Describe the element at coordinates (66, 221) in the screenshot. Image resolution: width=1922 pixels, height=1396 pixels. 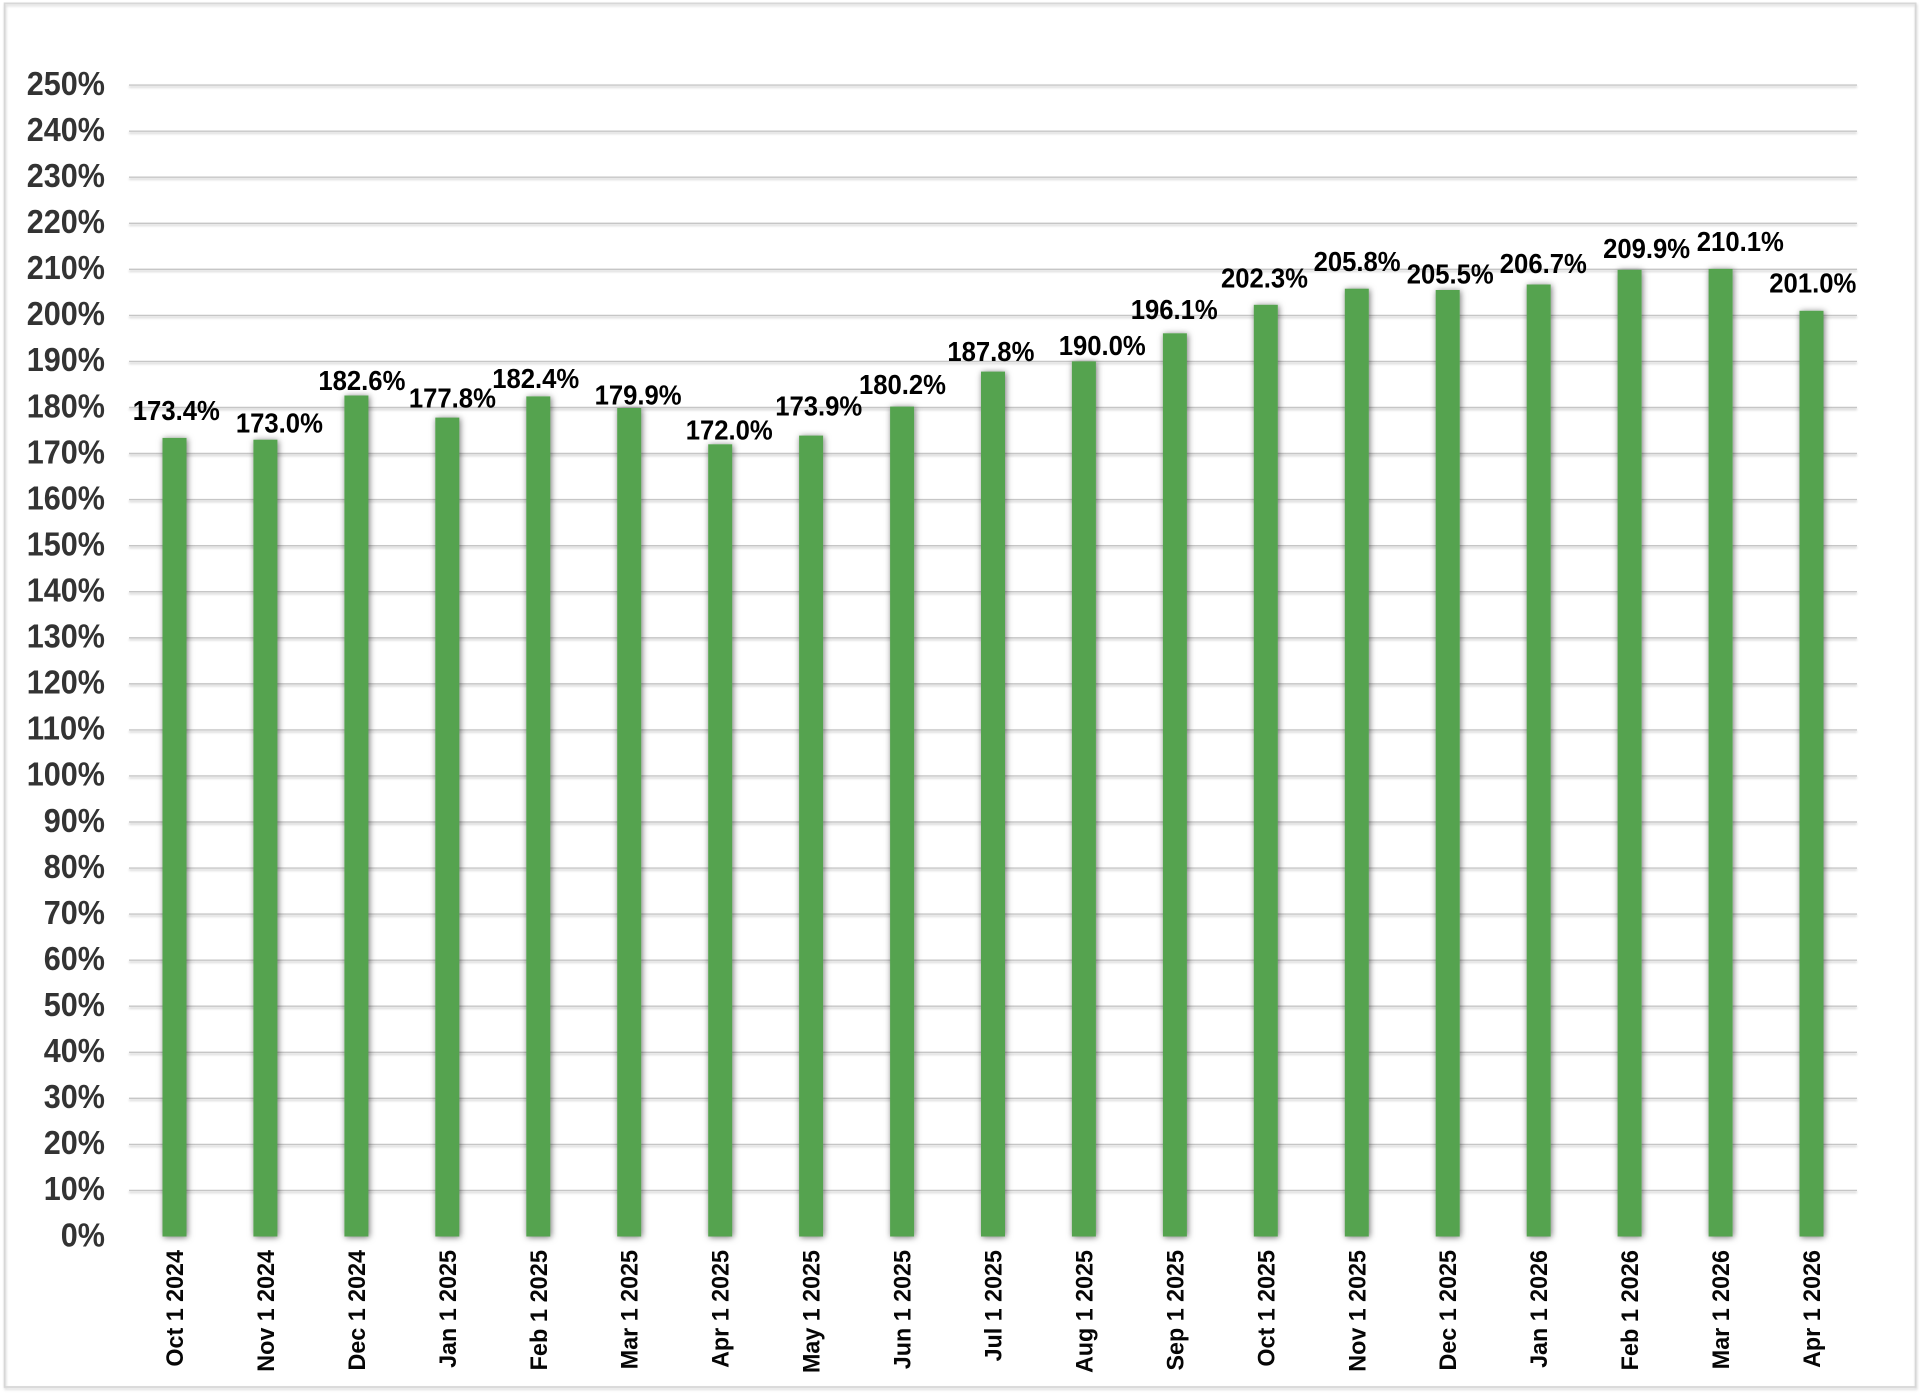
I see `svg-text: 220%` at that location.